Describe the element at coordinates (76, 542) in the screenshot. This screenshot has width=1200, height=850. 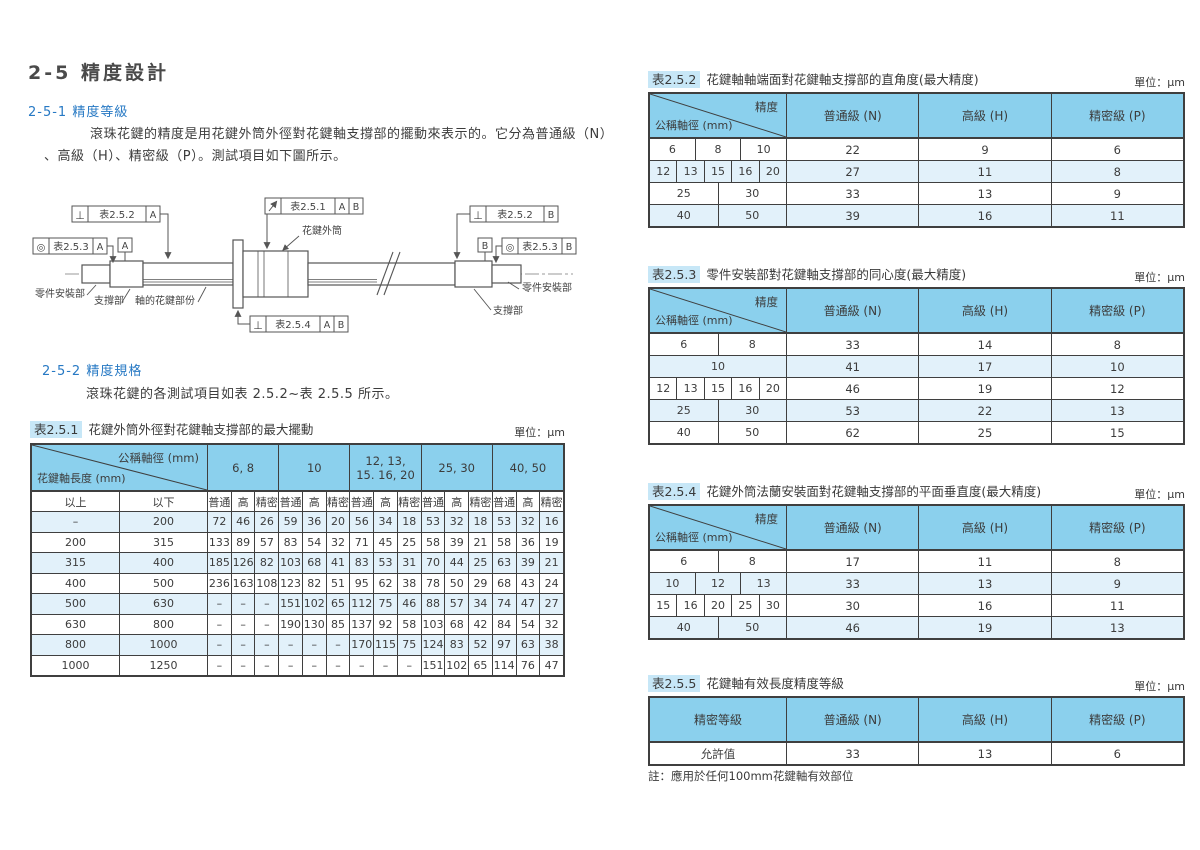
I see `length-over-cell: 200` at that location.